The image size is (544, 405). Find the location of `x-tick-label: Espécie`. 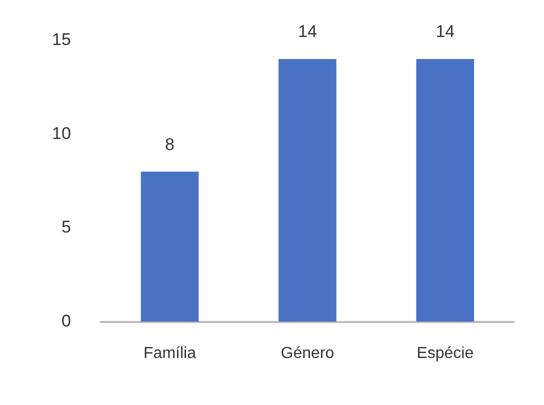

x-tick-label: Espécie is located at coordinates (445, 353).